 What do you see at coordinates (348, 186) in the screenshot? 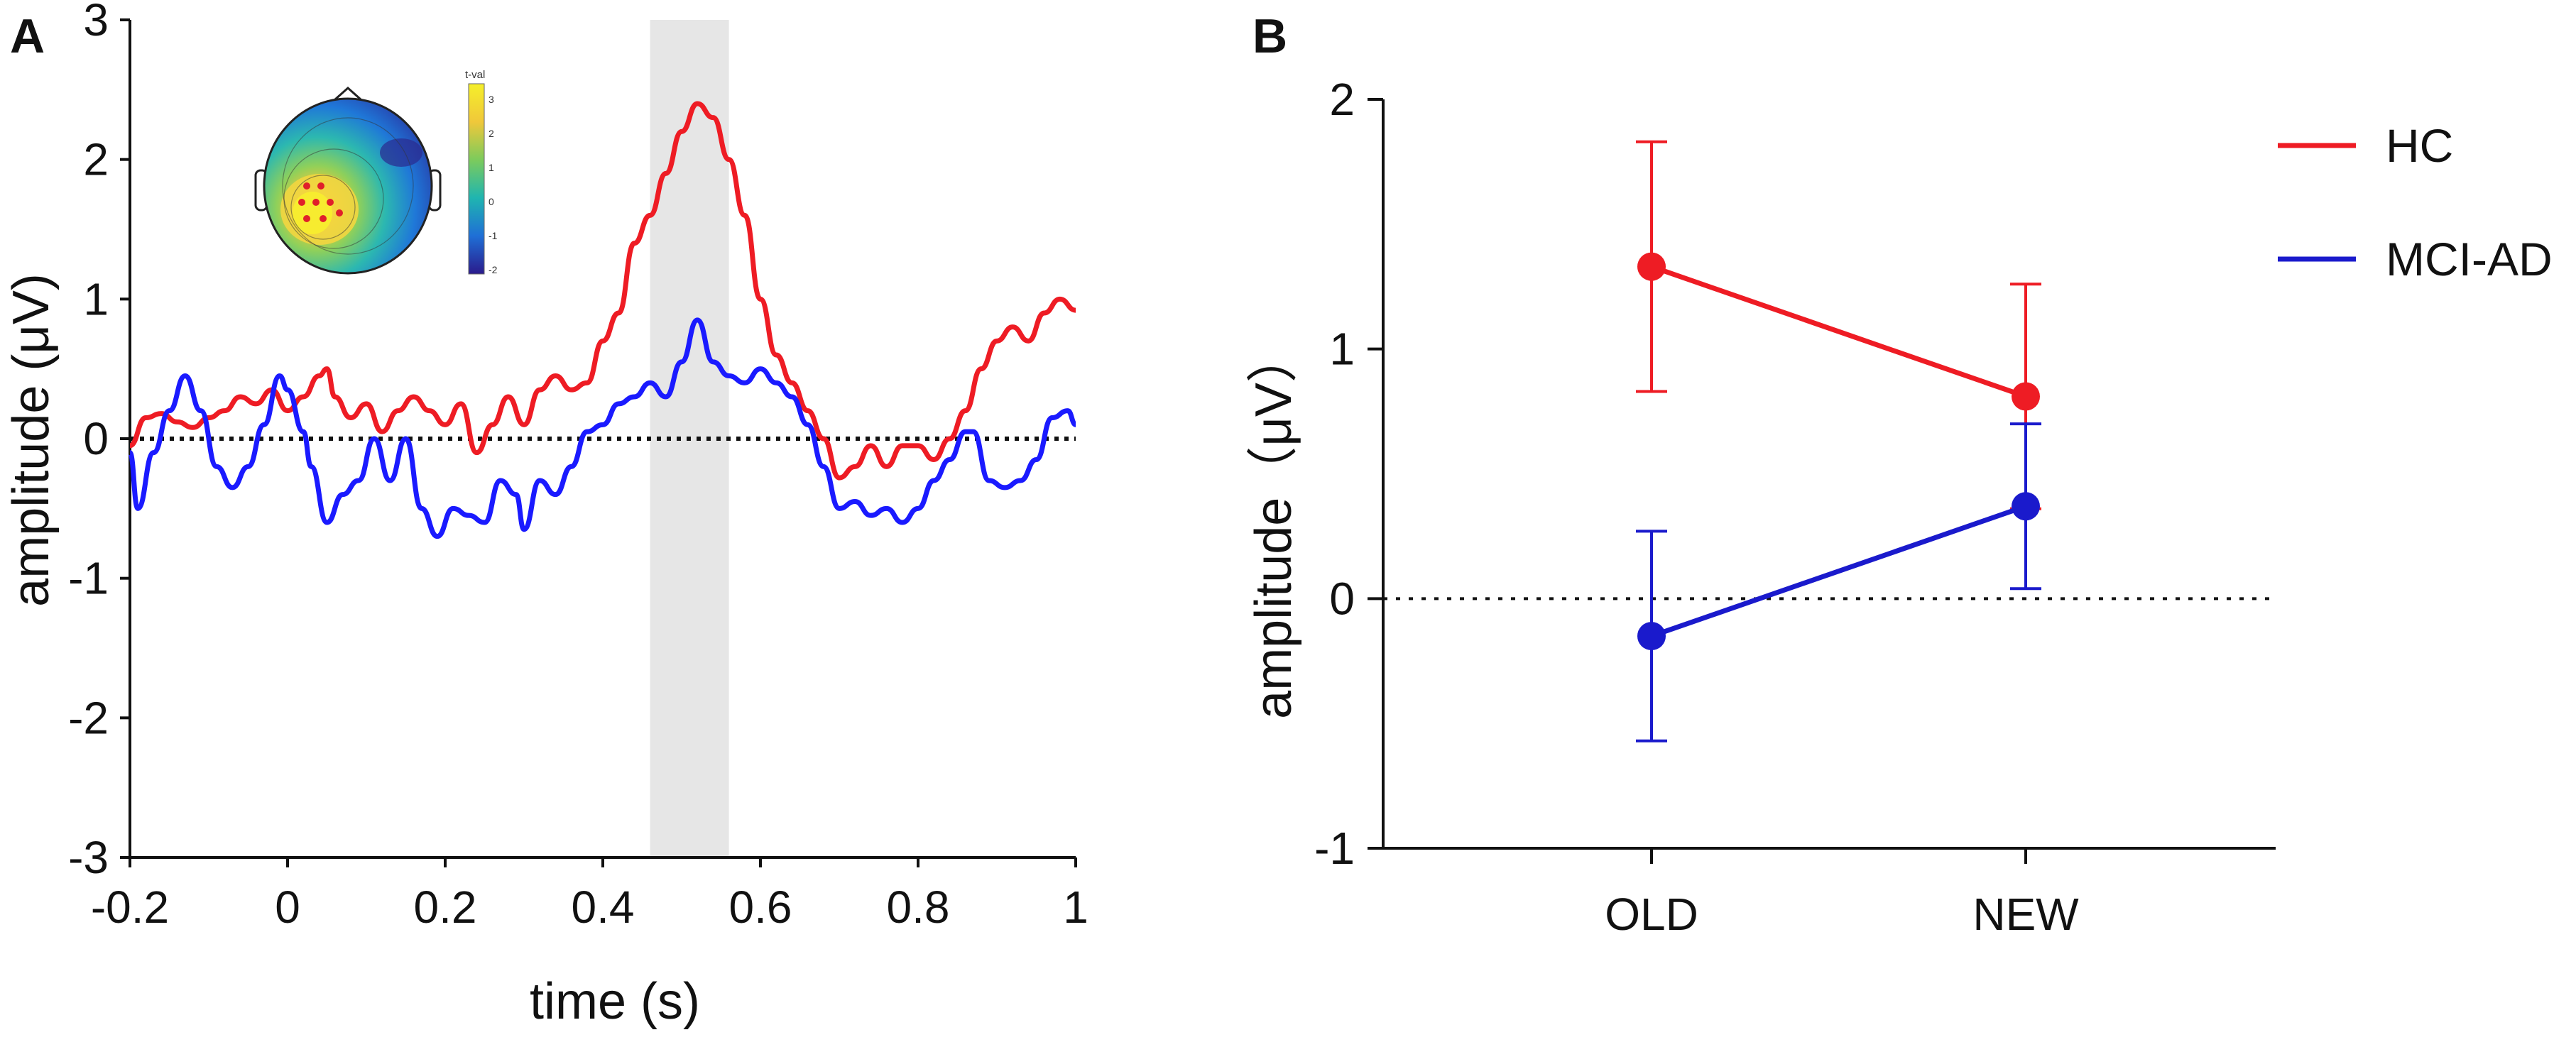
I see `topomap-head` at bounding box center [348, 186].